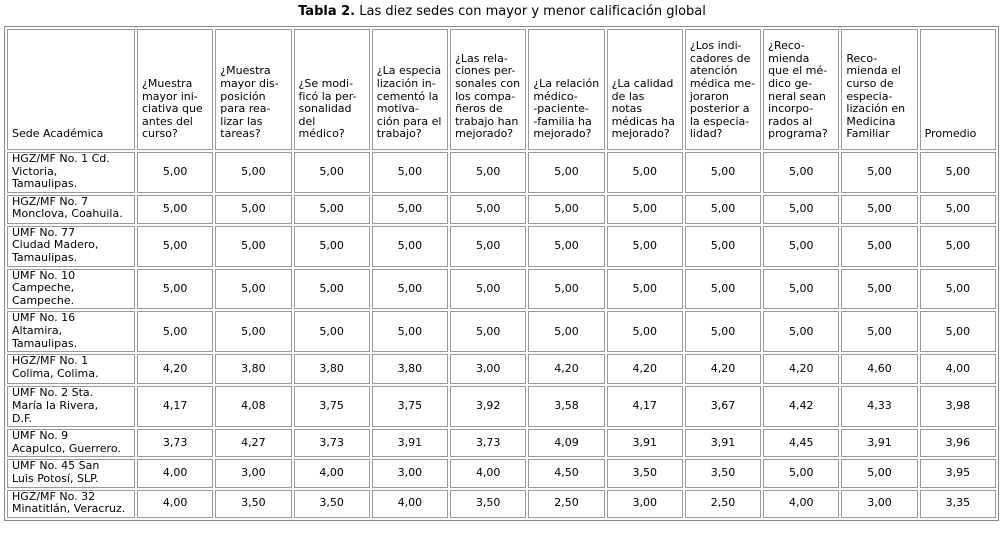 Image resolution: width=1004 pixels, height=547 pixels. I want to click on site-cell: UMF No. 10 Campeche, Campeche., so click(71, 289).